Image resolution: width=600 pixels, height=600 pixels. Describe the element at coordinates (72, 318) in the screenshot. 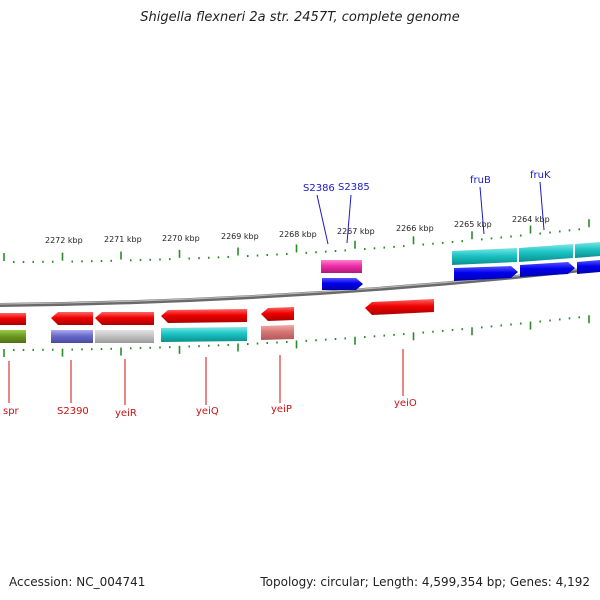

I see `gene-s2390-feature` at that location.